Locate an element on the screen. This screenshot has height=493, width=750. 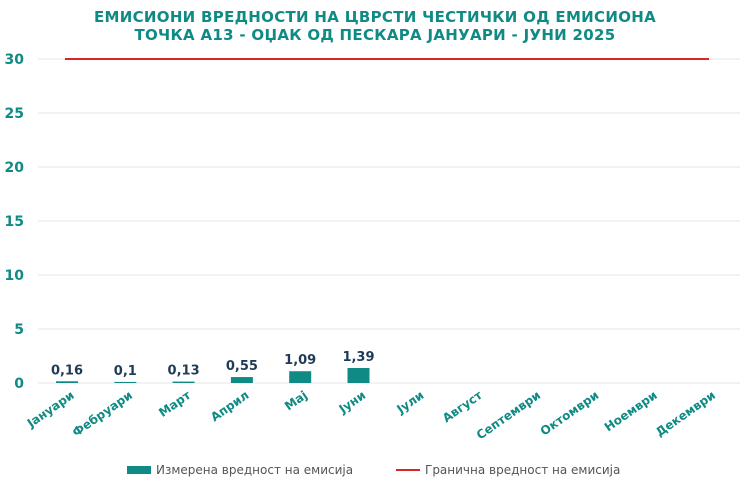
y-tick-label: 0 is located at coordinates (19, 384).